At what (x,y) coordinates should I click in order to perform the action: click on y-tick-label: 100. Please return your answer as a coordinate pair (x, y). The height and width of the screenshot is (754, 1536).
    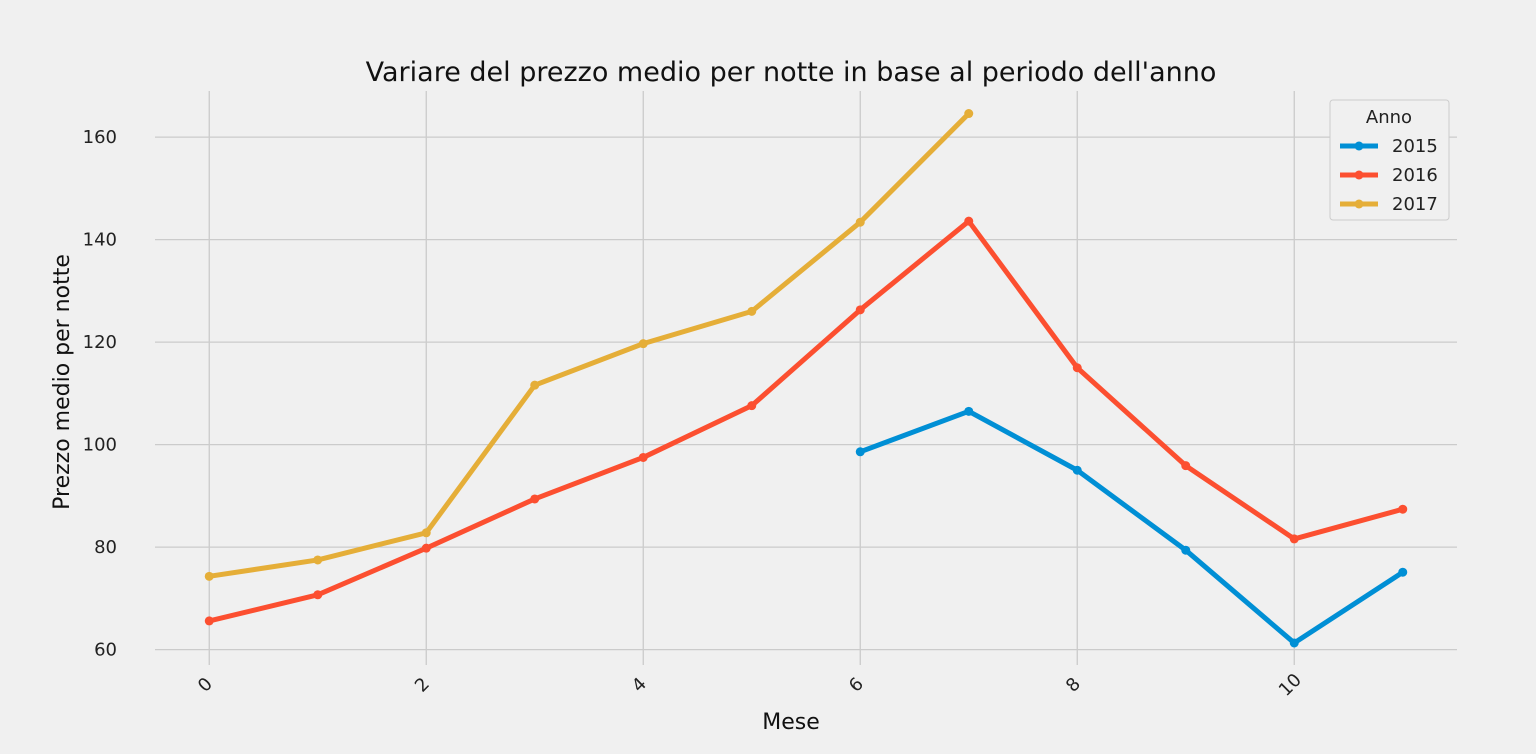
    Looking at the image, I should click on (100, 445).